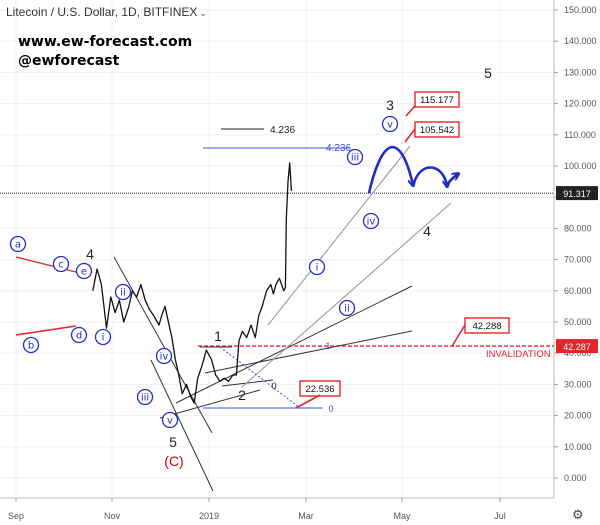 This screenshot has height=525, width=600. I want to click on wave-circle-label: b, so click(31, 346).